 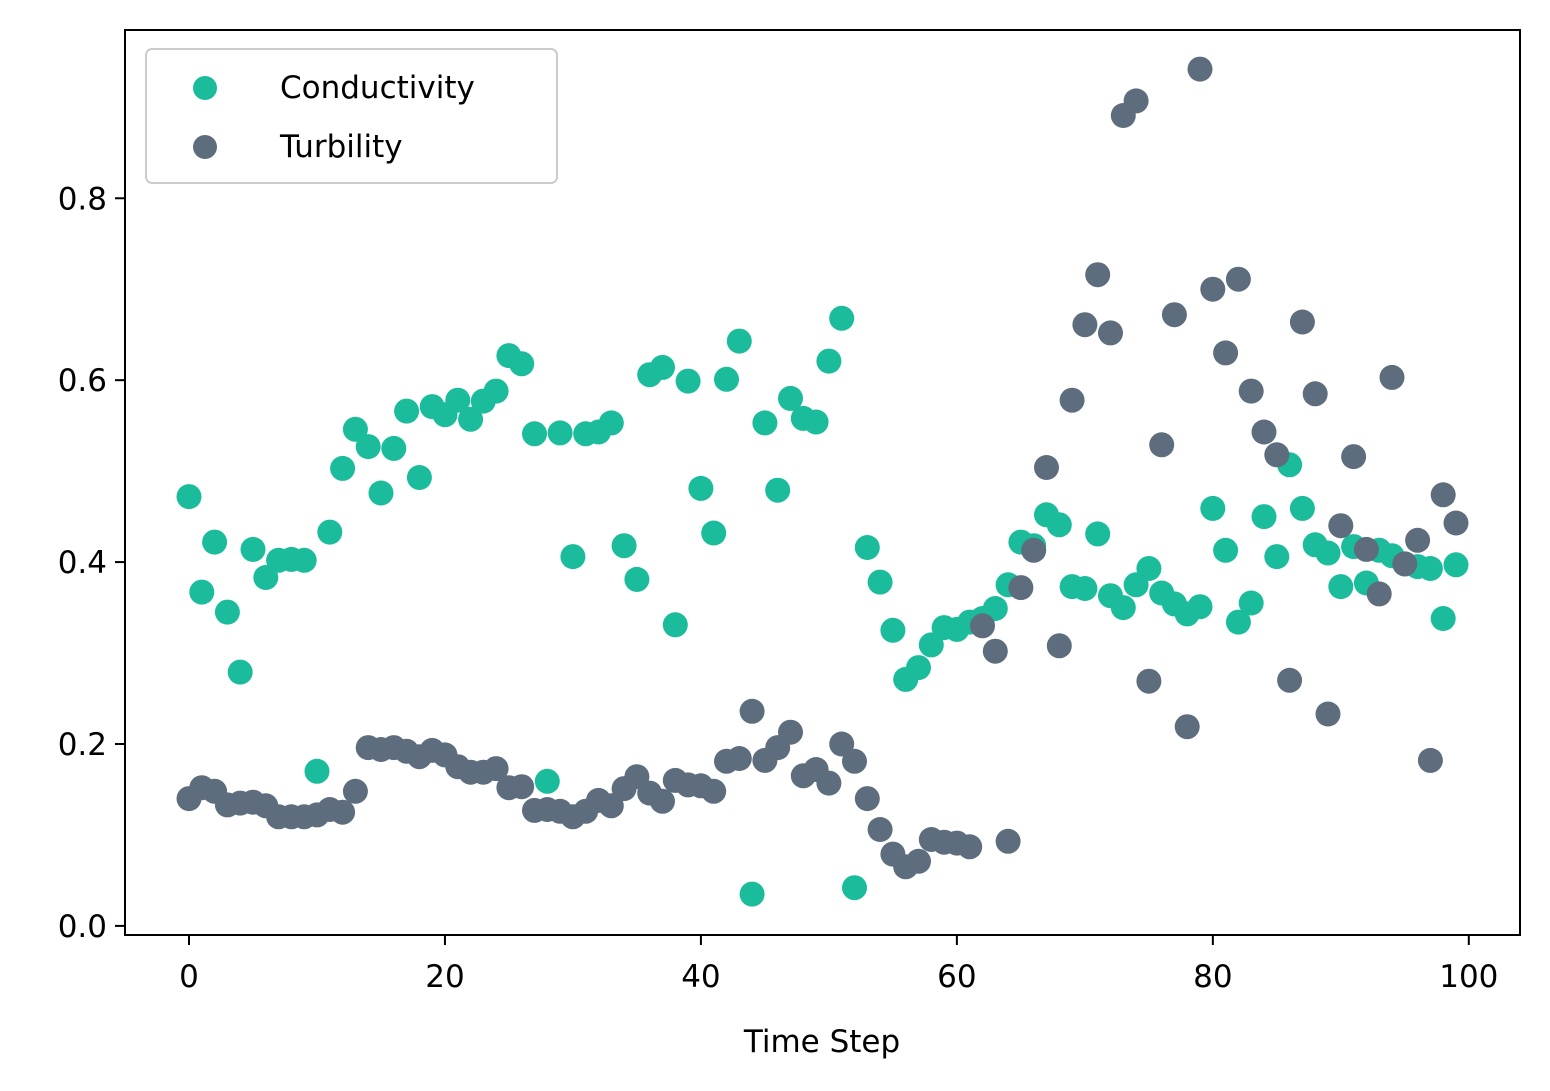 I want to click on y-tick-label: 0.6, so click(x=82, y=381).